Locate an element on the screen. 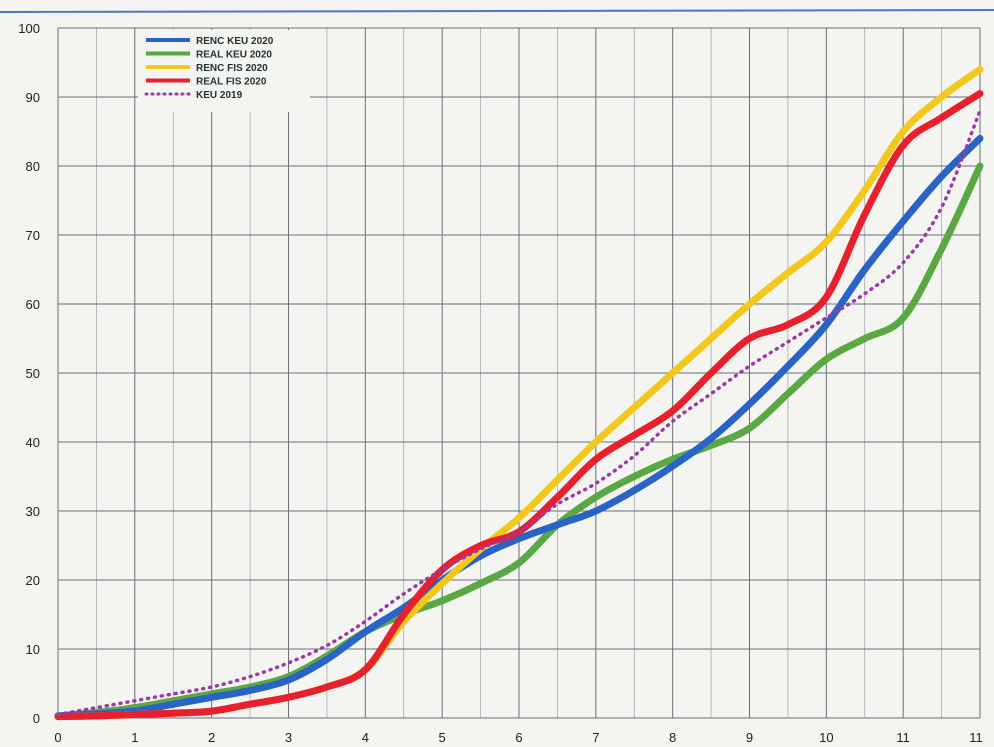 Image resolution: width=994 pixels, height=747 pixels. y-tick-label-80: 80 is located at coordinates (33, 166).